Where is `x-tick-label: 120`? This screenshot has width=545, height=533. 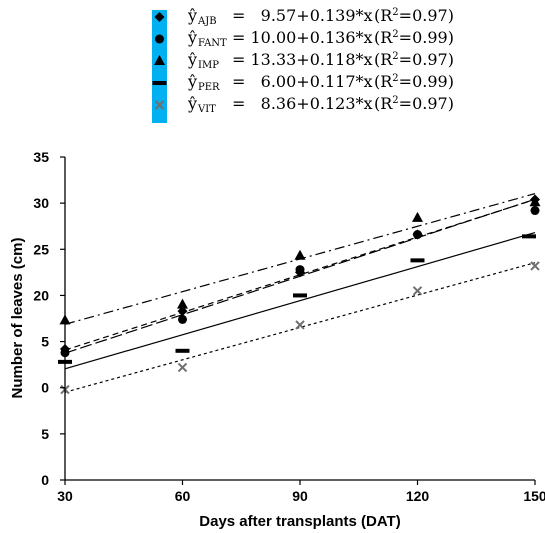 x-tick-label: 120 is located at coordinates (418, 496).